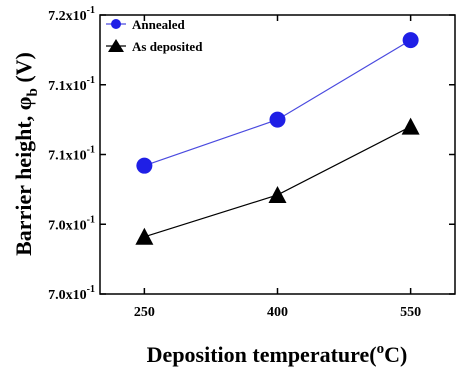  I want to click on y-axis-title-main: Barrier height, φ, so click(23, 176).